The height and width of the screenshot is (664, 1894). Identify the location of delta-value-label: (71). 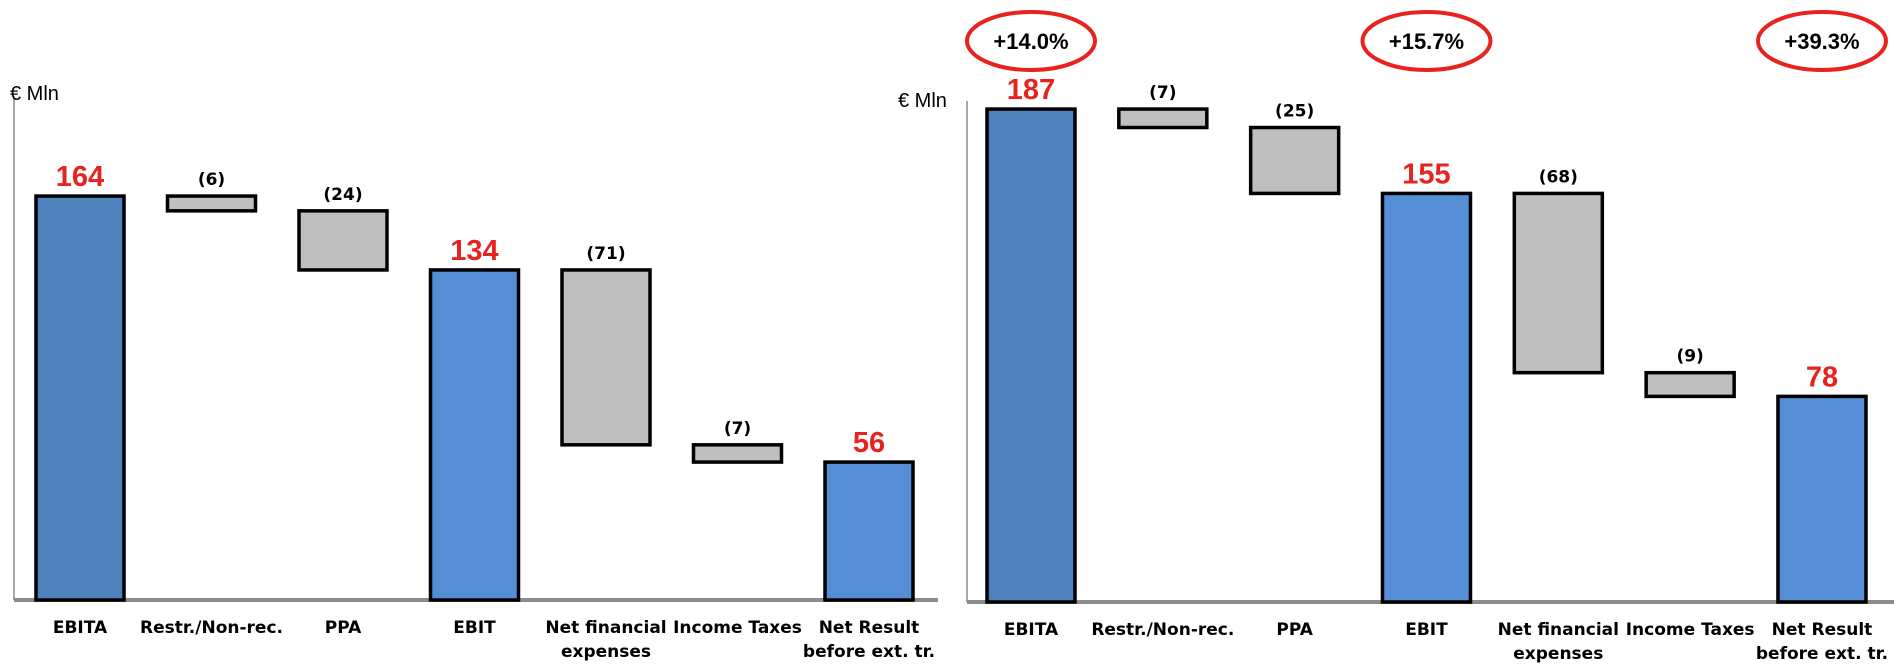
(605, 254).